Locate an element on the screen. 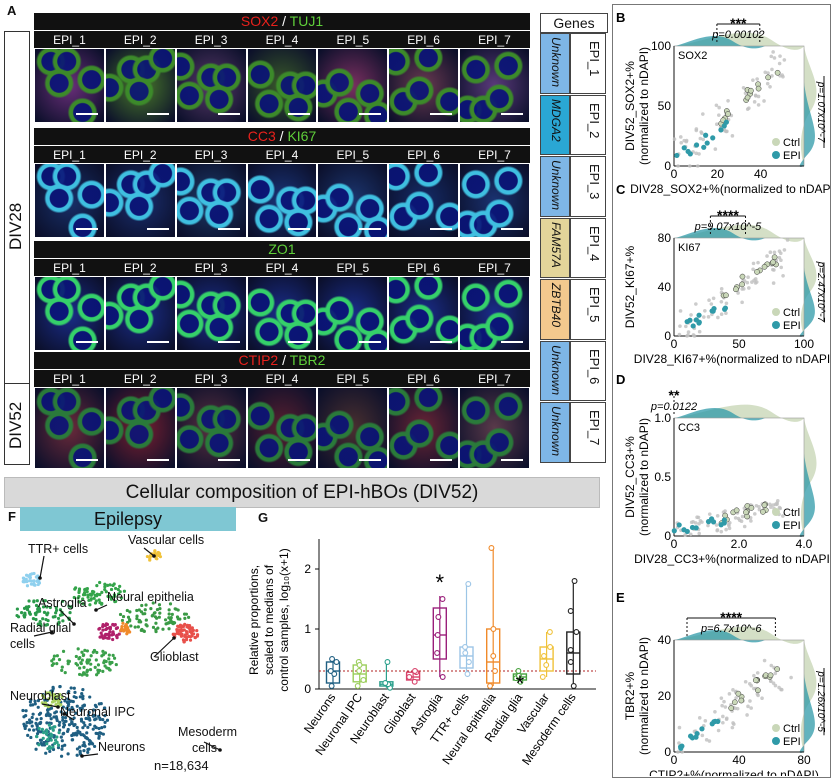  right-density-ctrl is located at coordinates (808, 106).